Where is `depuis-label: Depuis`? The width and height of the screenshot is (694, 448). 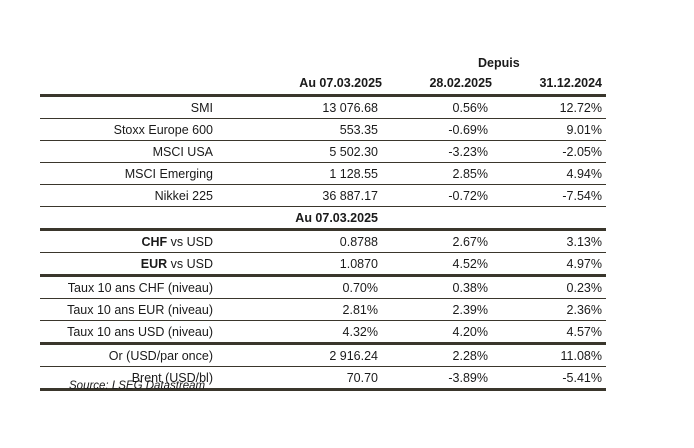 depuis-label: Depuis is located at coordinates (499, 63).